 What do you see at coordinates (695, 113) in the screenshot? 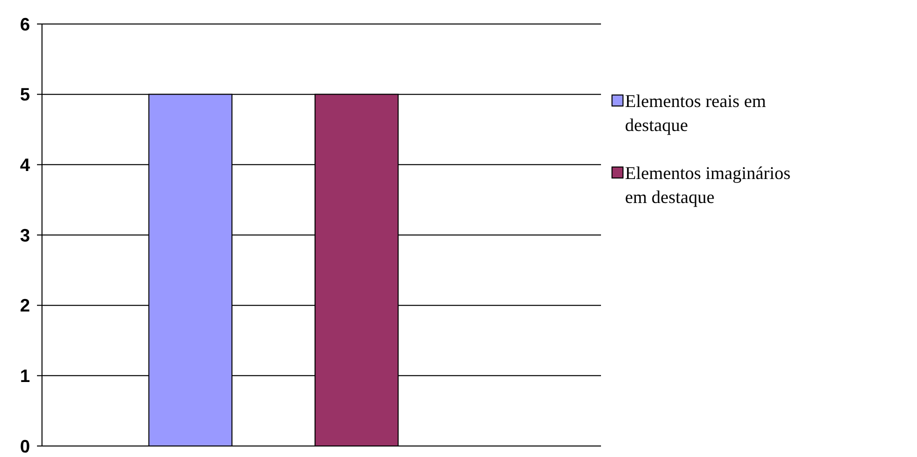
I see `legend-label: Elementos reais em destaque` at bounding box center [695, 113].